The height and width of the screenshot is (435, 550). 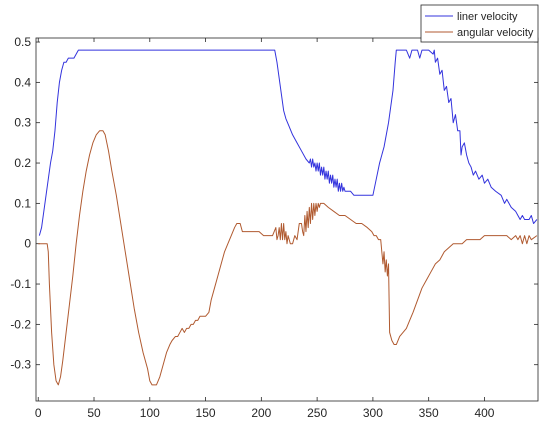 I want to click on legend-label: angular velocity, so click(x=495, y=33).